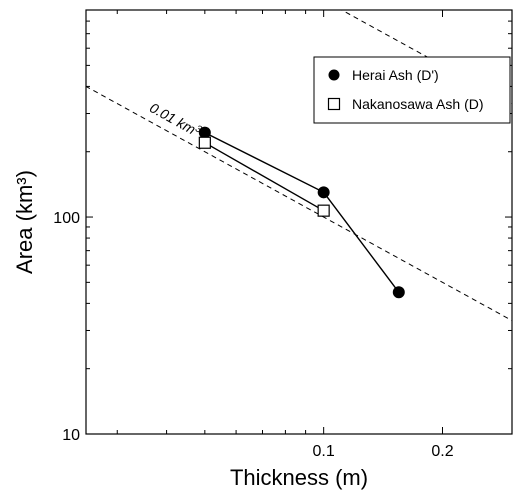  Describe the element at coordinates (175, 119) in the screenshot. I see `volume-line-label-2: 0.01 km3` at that location.